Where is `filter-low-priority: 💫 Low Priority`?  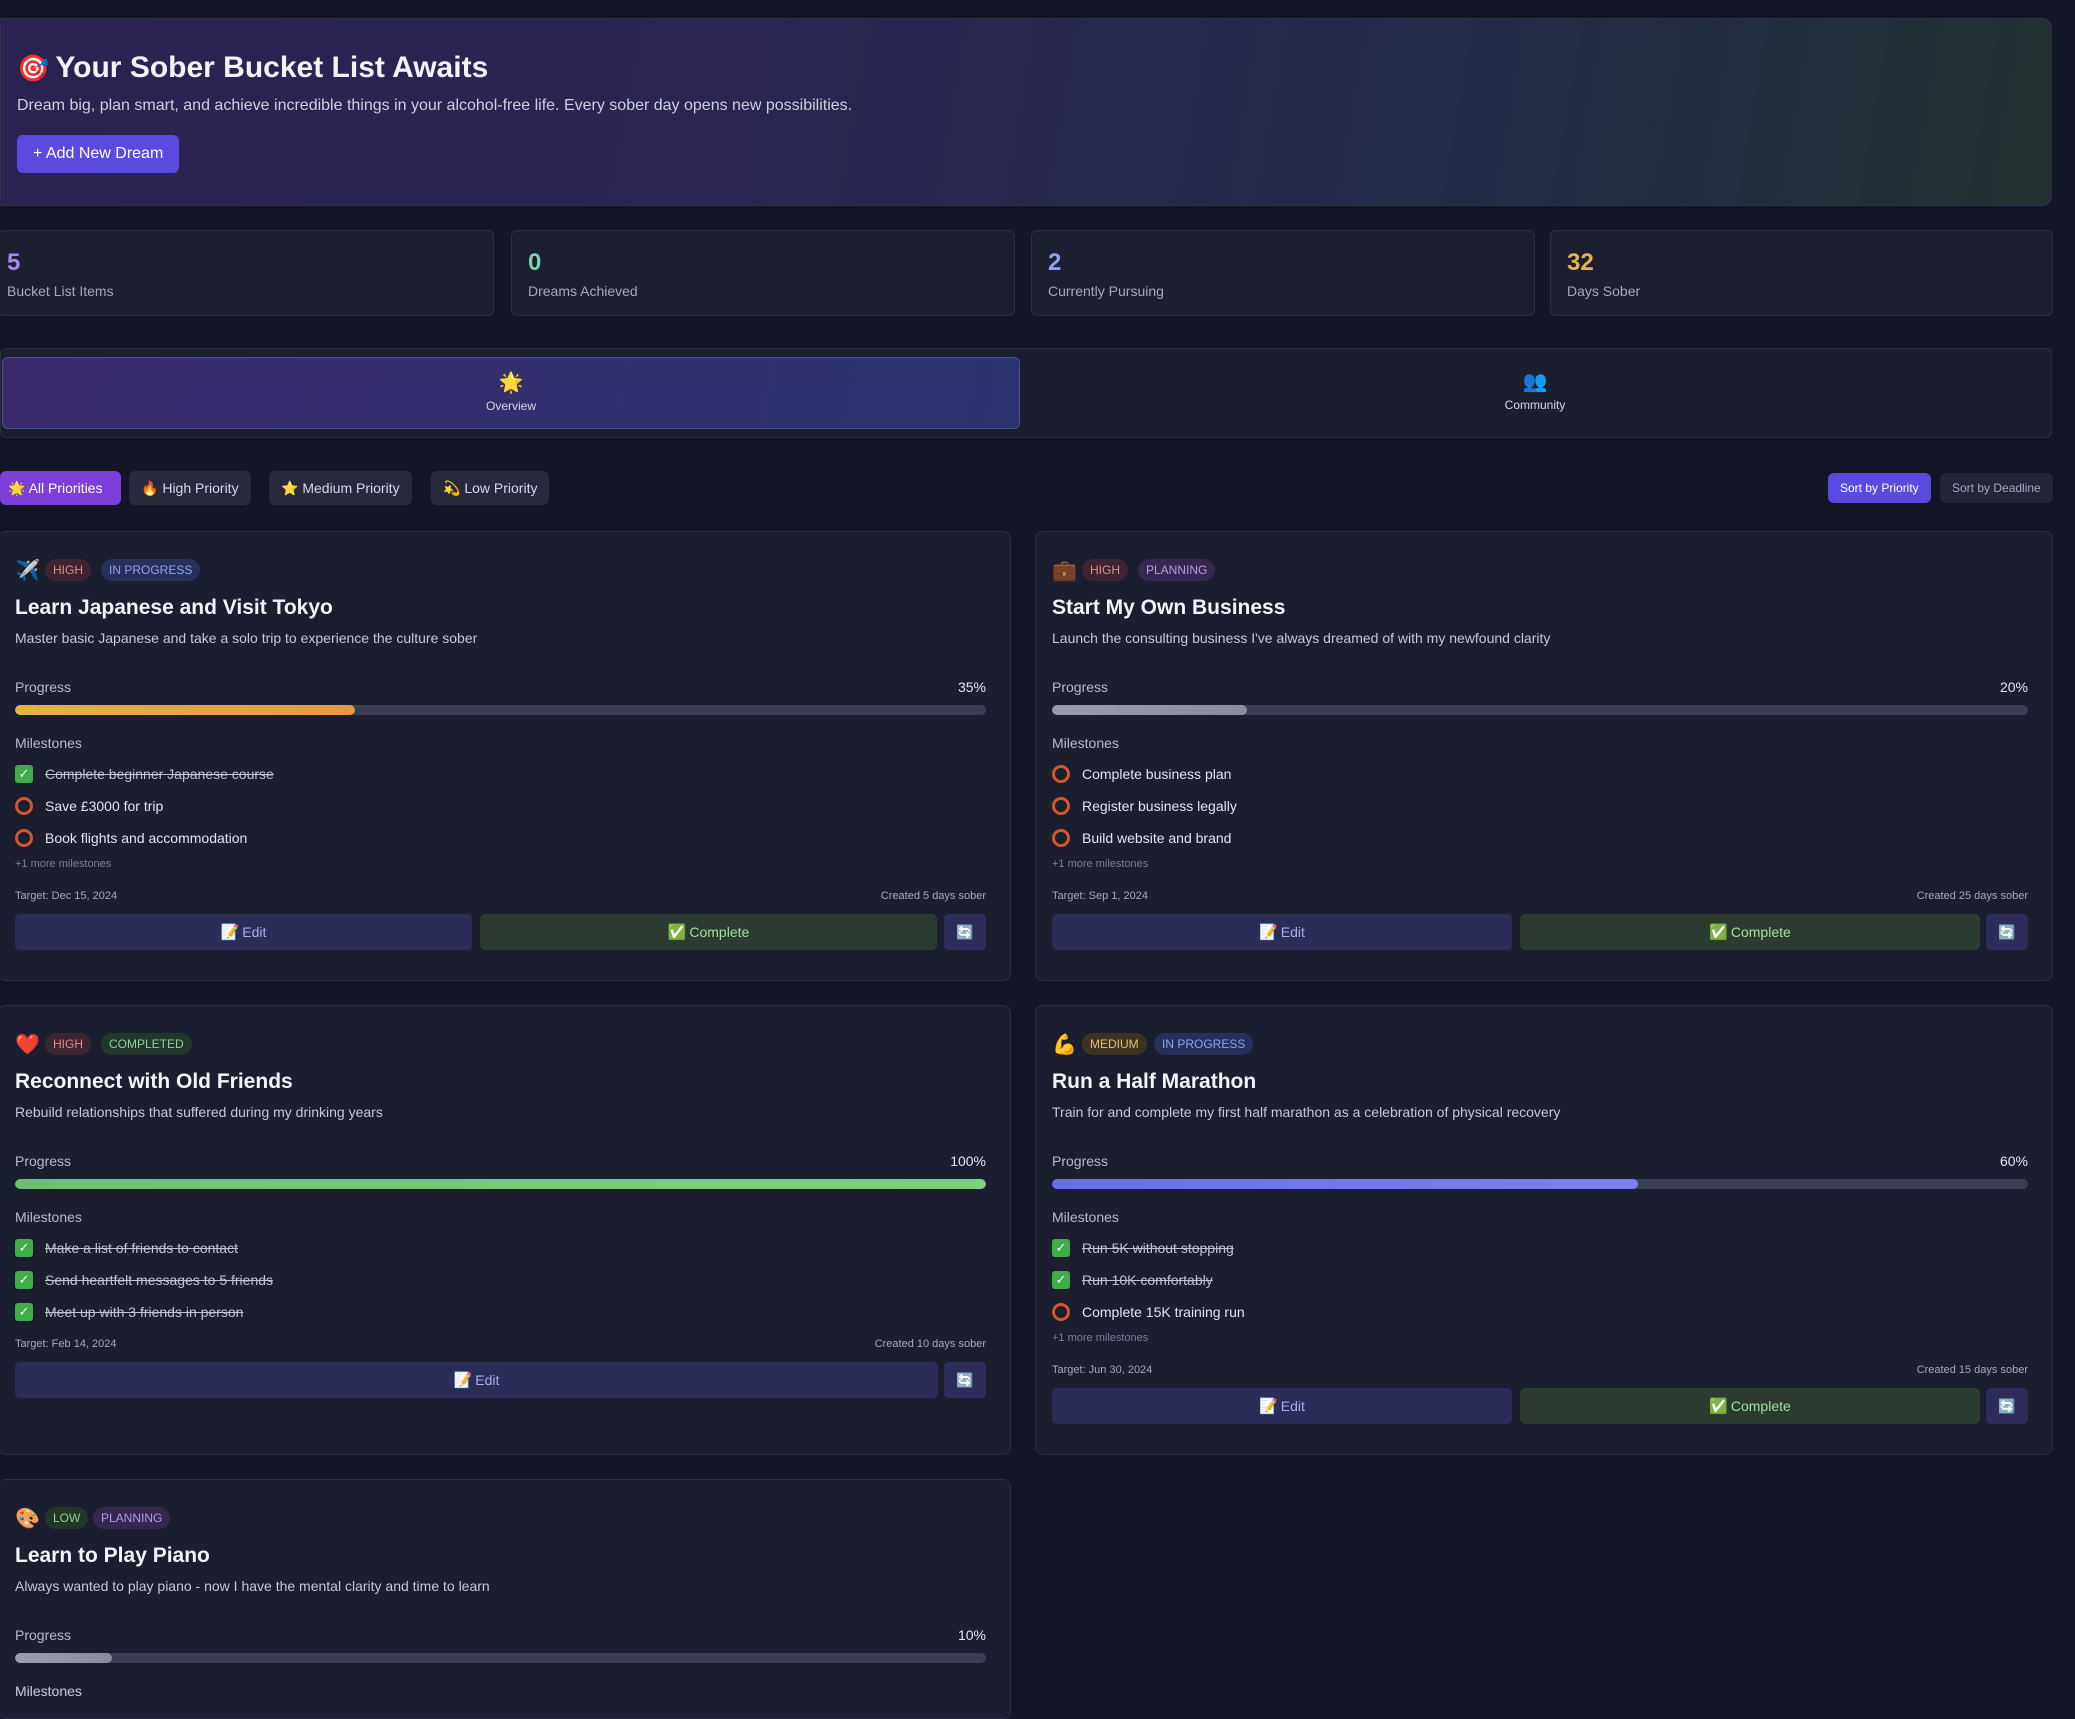
filter-low-priority: 💫 Low Priority is located at coordinates (490, 488).